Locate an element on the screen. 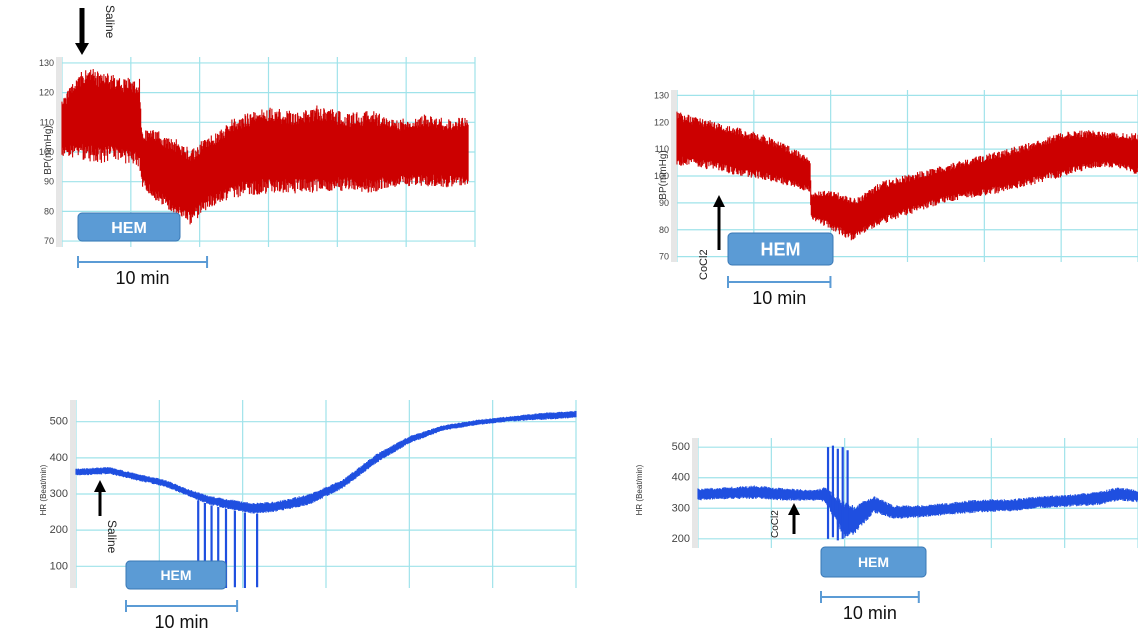 The height and width of the screenshot is (637, 1138). hr-cocl2-panel: 200 300 400 500 HR (Beat/min) HEM 10 min CoCl2 is located at coordinates (883, 533).